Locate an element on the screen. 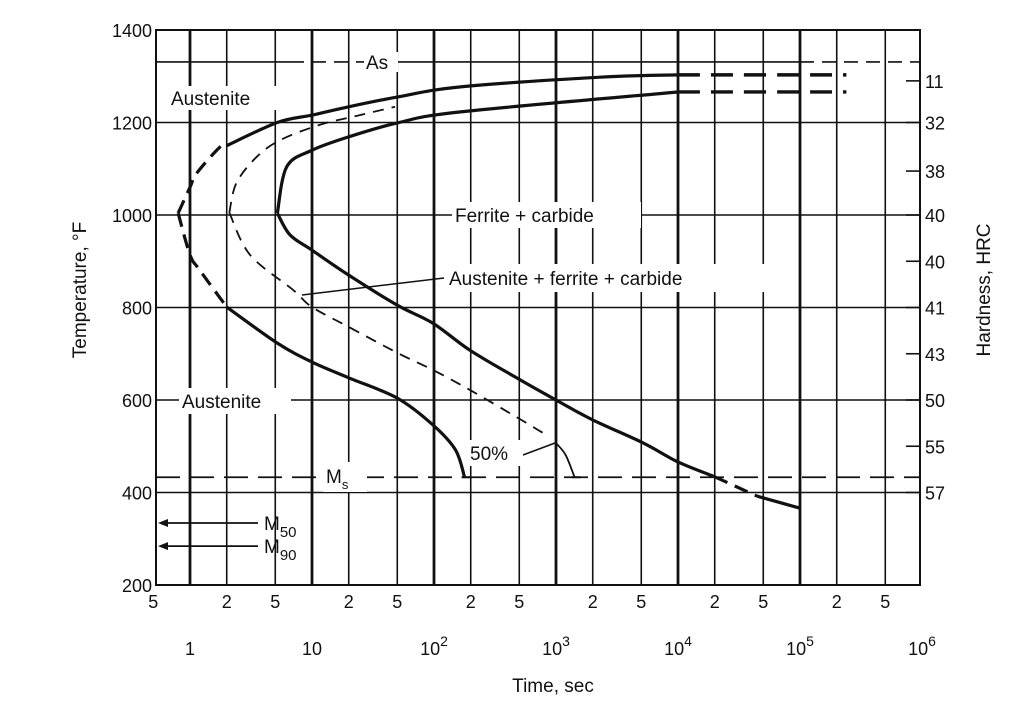 This screenshot has width=1024, height=709. hardness-tick-label: 50 is located at coordinates (935, 401).